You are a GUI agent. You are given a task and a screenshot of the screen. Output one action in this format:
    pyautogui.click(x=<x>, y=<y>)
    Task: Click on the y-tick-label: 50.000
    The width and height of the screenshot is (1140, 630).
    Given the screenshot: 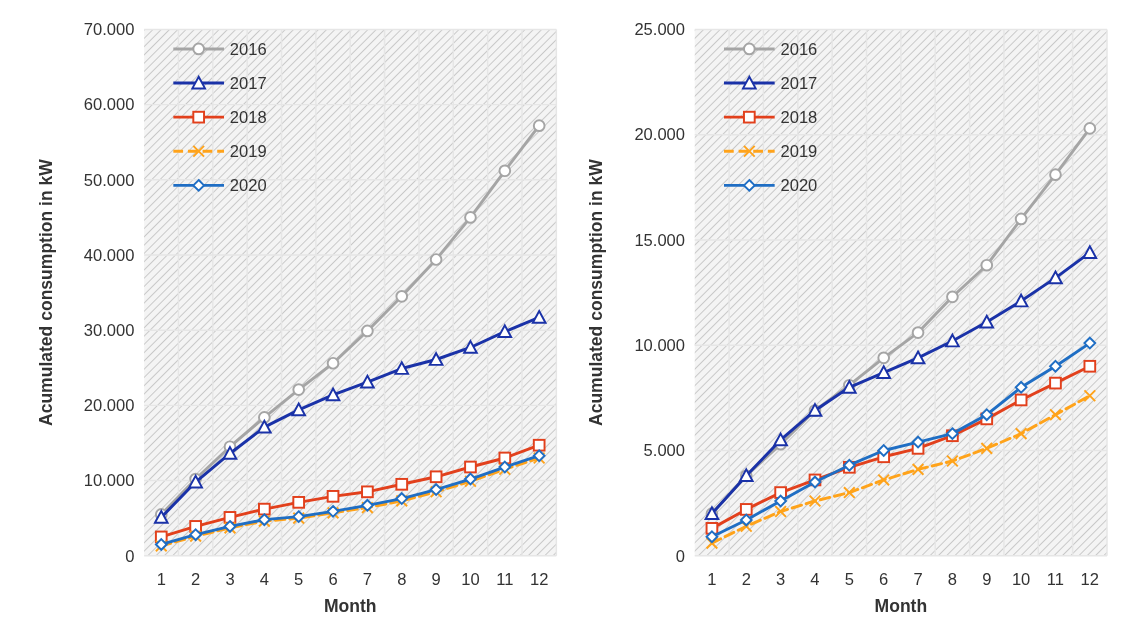 What is the action you would take?
    pyautogui.click(x=109, y=180)
    